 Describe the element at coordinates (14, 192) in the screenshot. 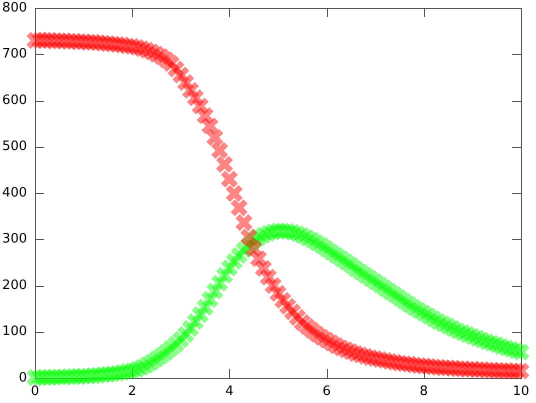

I see `y-tick-label: 400` at that location.